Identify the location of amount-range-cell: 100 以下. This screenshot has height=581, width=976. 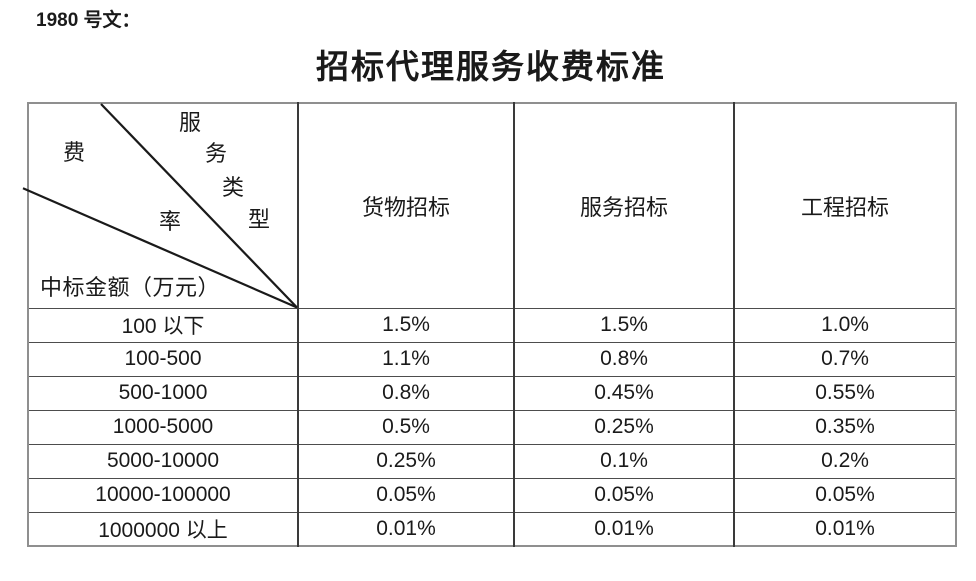
(163, 325).